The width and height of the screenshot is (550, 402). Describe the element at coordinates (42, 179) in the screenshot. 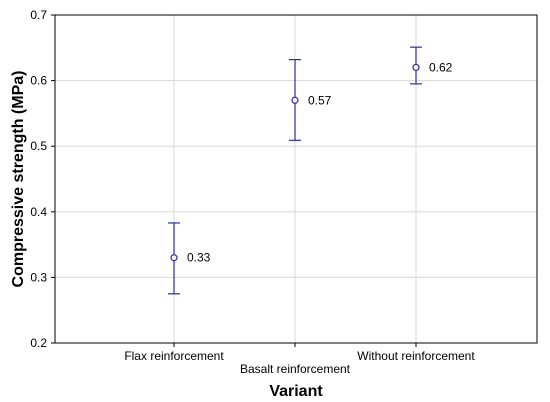

I see `y-axis-ticks: 0.2 0.3 0.4 0.5 0.6 0.7` at that location.